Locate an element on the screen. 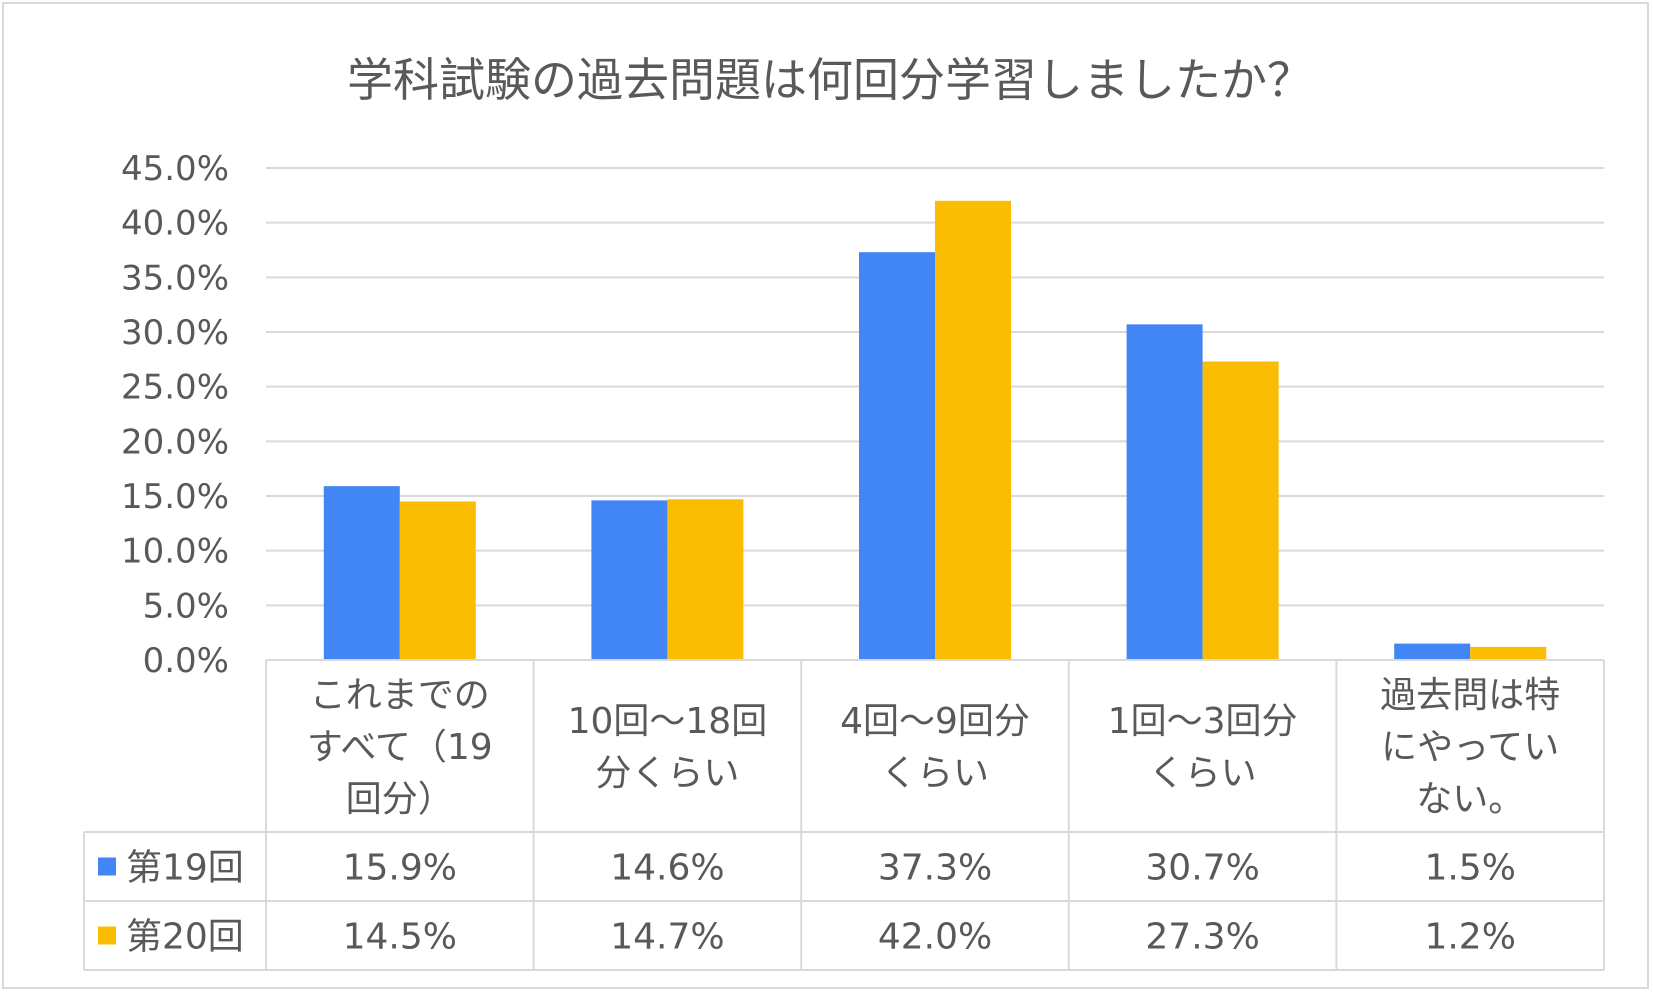  data-table-value: 1.5% is located at coordinates (1469, 868).